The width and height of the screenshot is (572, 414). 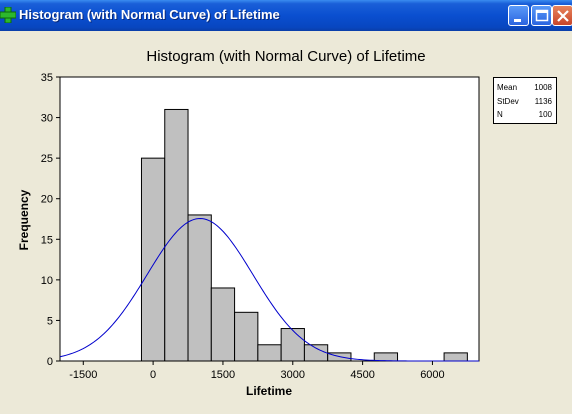 I want to click on legend-value: 1008, so click(x=543, y=87).